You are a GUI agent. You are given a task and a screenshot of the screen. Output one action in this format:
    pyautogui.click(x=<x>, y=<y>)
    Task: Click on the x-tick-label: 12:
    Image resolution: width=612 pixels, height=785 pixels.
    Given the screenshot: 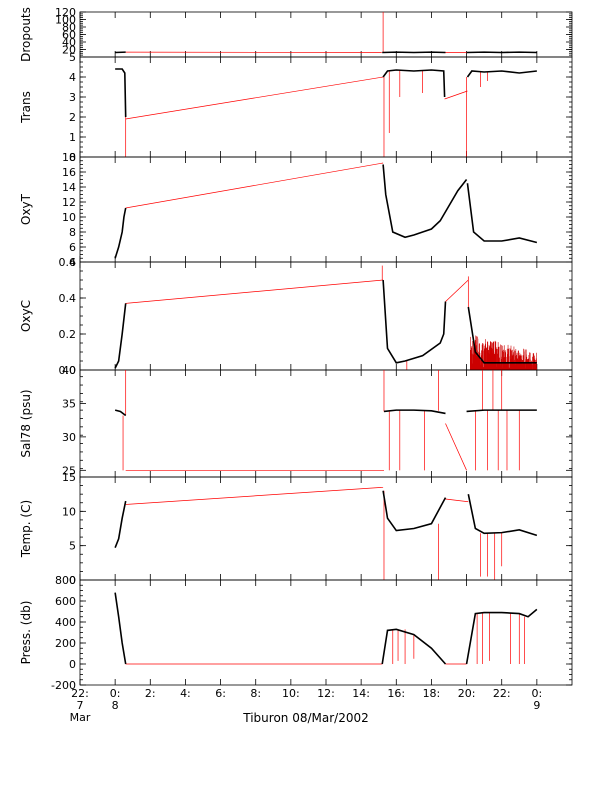 What is the action you would take?
    pyautogui.click(x=326, y=693)
    